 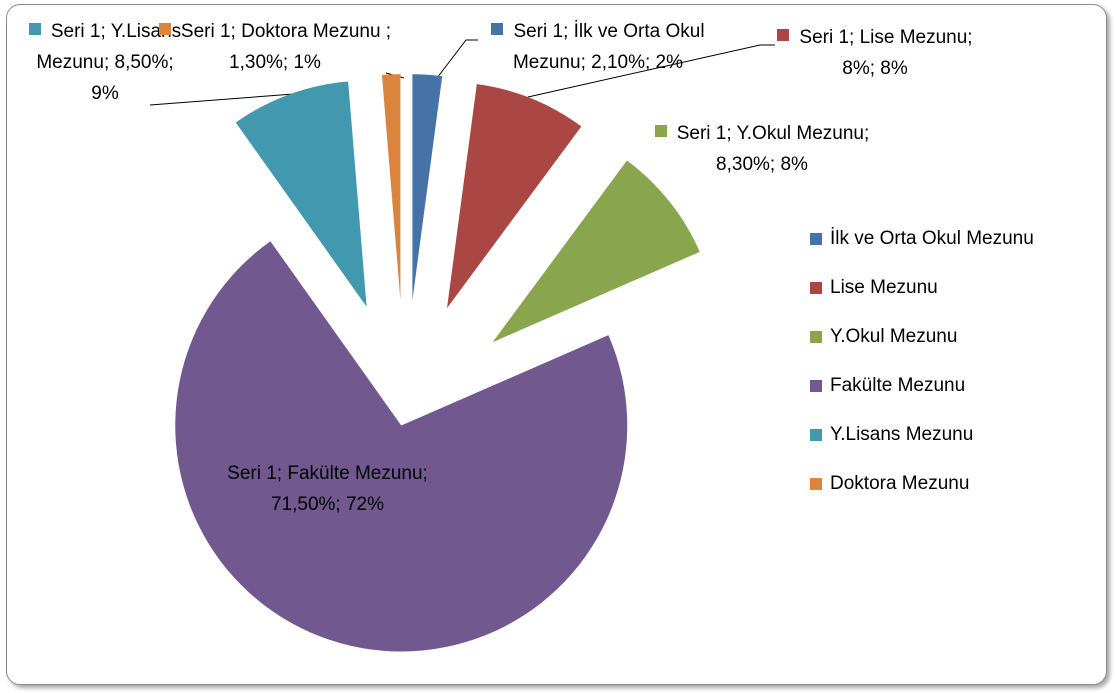 I want to click on legend-label: Lise Mezunu, so click(x=884, y=287).